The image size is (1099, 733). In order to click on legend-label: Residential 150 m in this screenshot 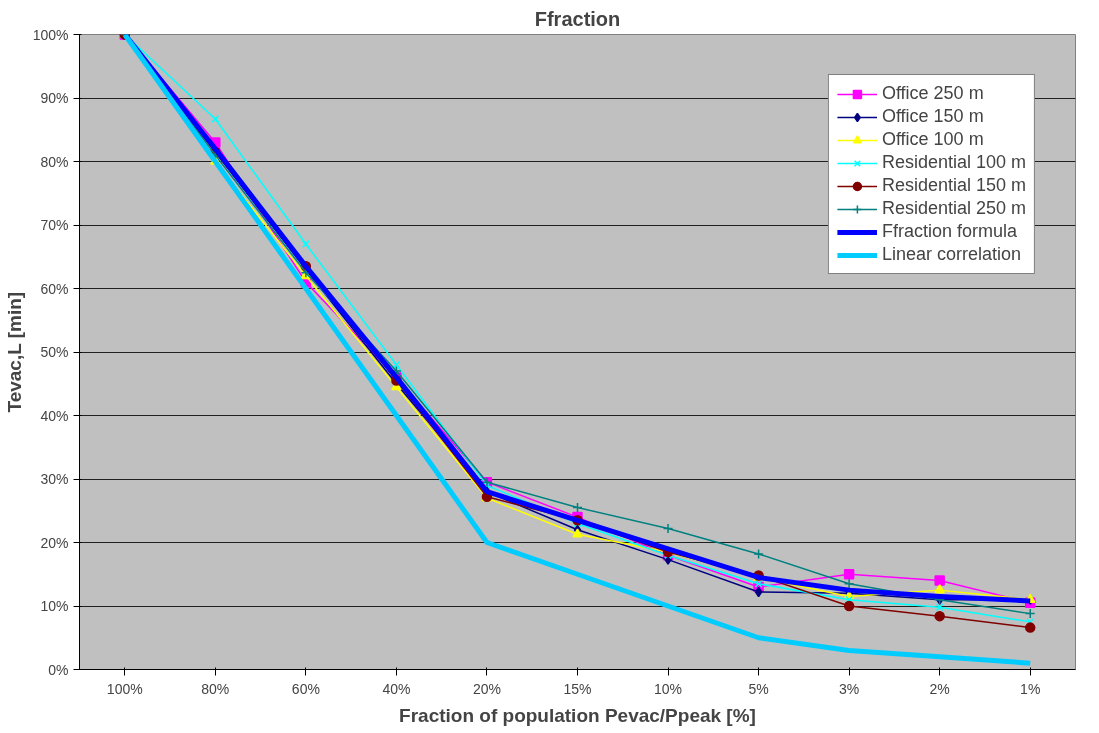, I will do `click(953, 185)`.